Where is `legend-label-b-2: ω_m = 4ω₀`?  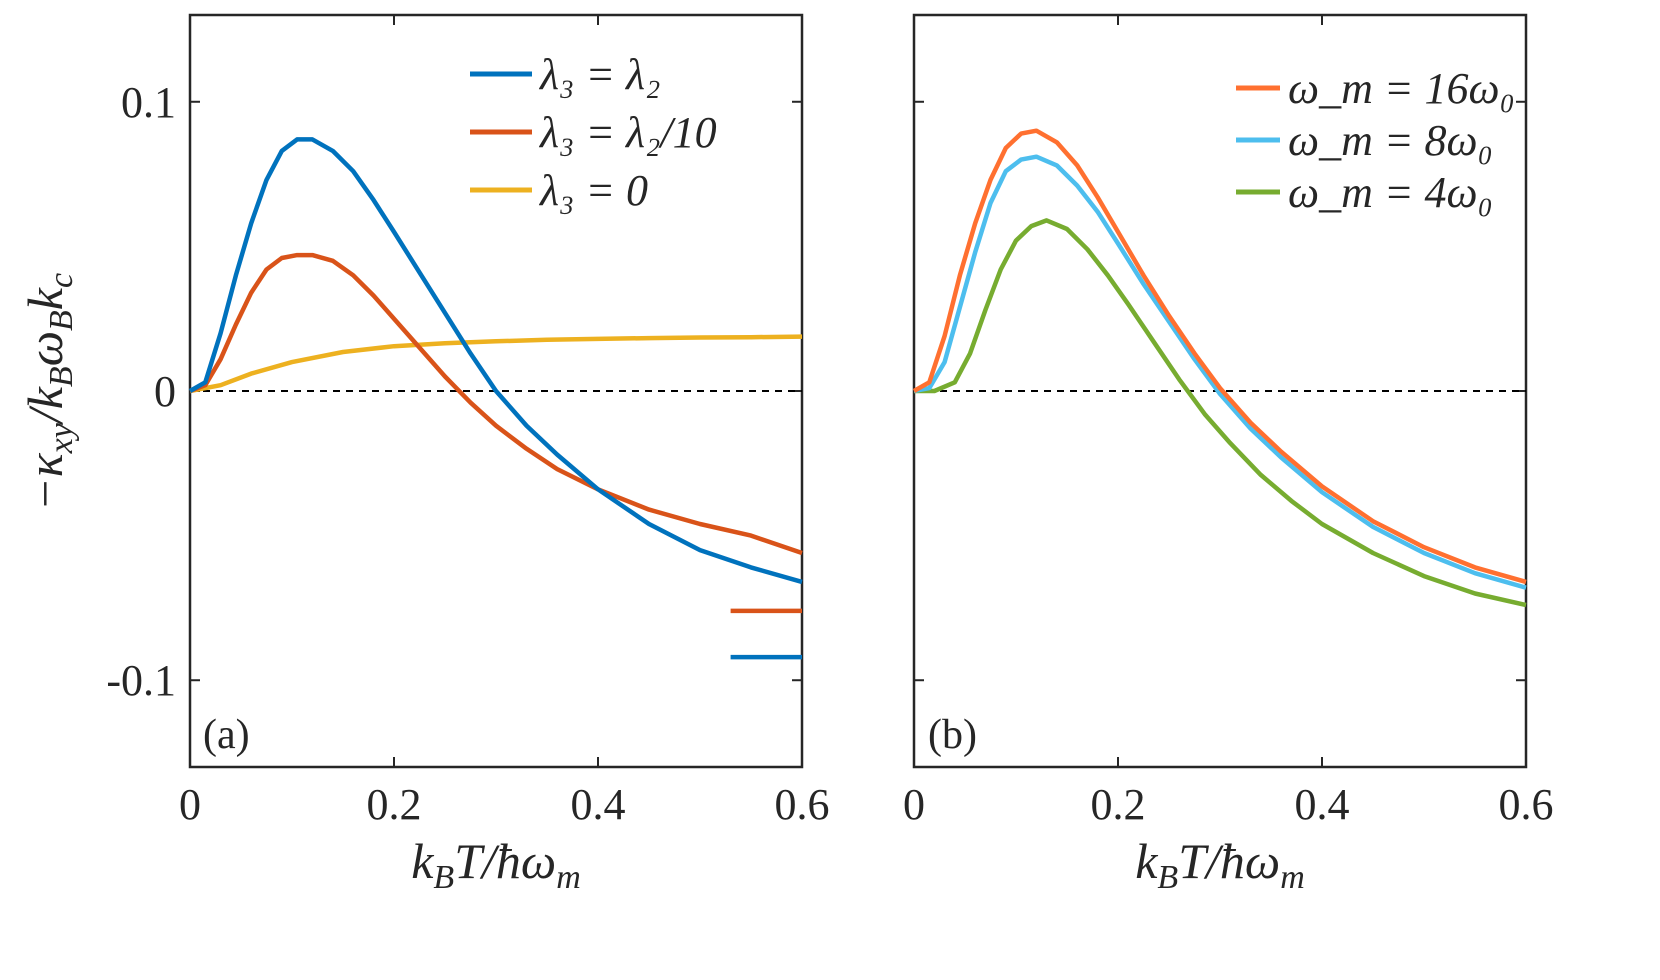 legend-label-b-2: ω_m = 4ω₀ is located at coordinates (1390, 192).